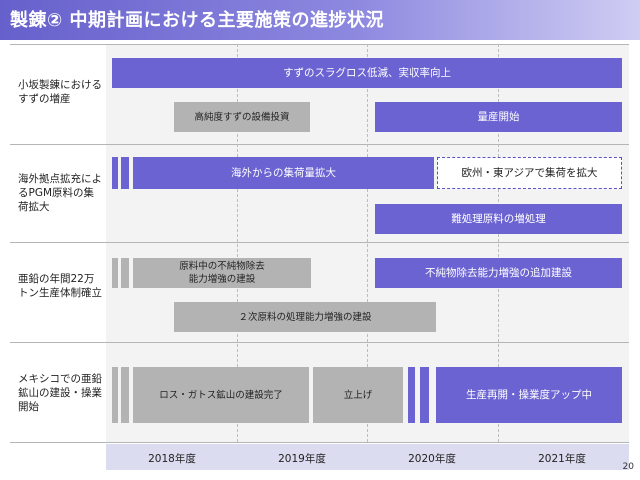 The width and height of the screenshot is (640, 480). I want to click on bar-label: 生産再開・操業度アップ中, so click(529, 394).